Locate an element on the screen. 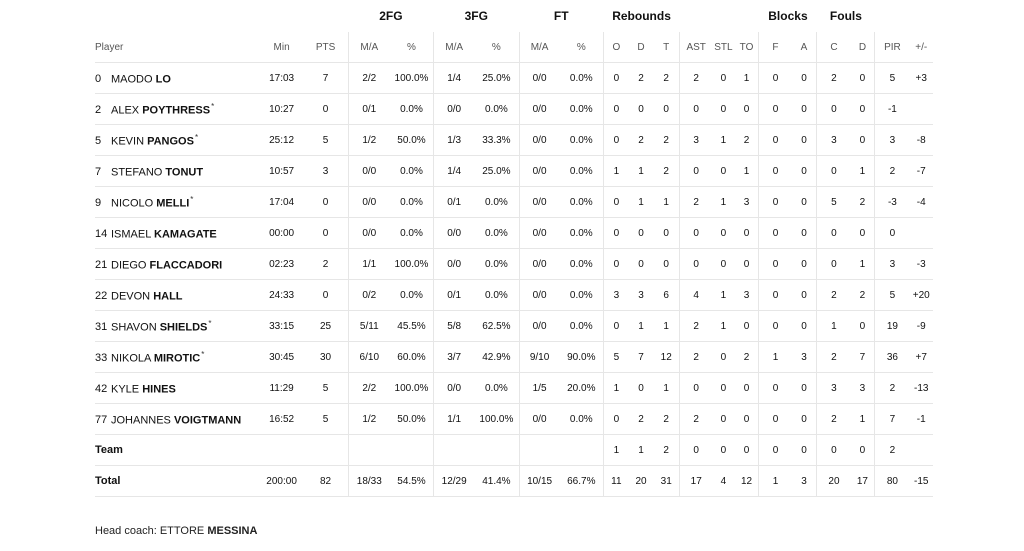 This screenshot has width=1024, height=551. team-stat-ft-pct is located at coordinates (581, 450).